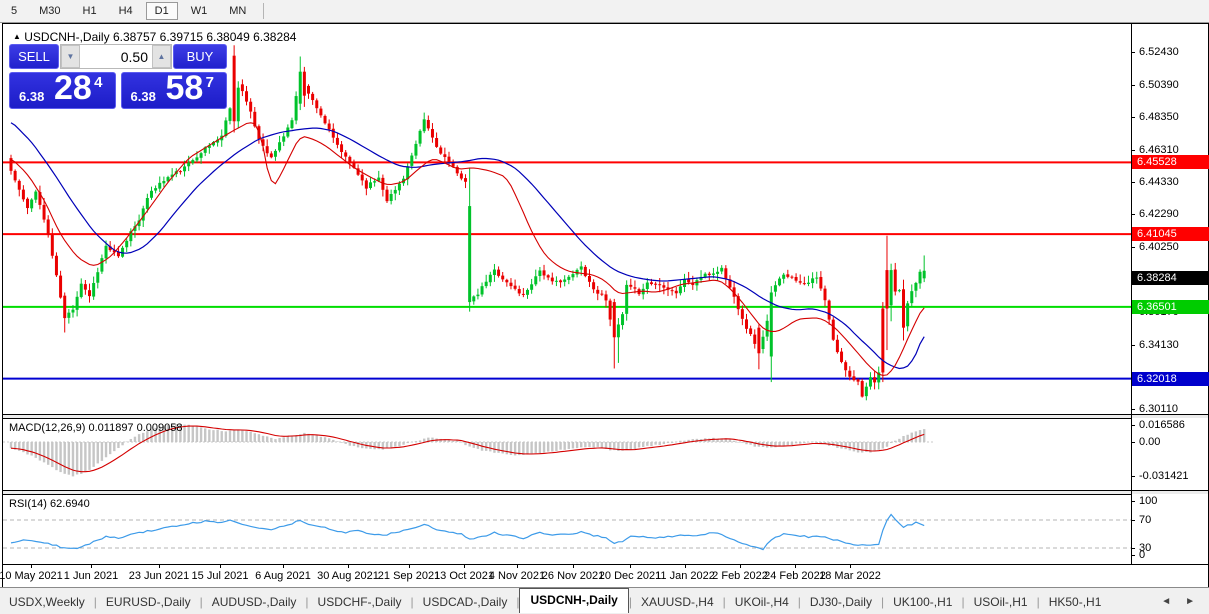  What do you see at coordinates (14, 11) in the screenshot?
I see `timeframe-button-5: 5` at bounding box center [14, 11].